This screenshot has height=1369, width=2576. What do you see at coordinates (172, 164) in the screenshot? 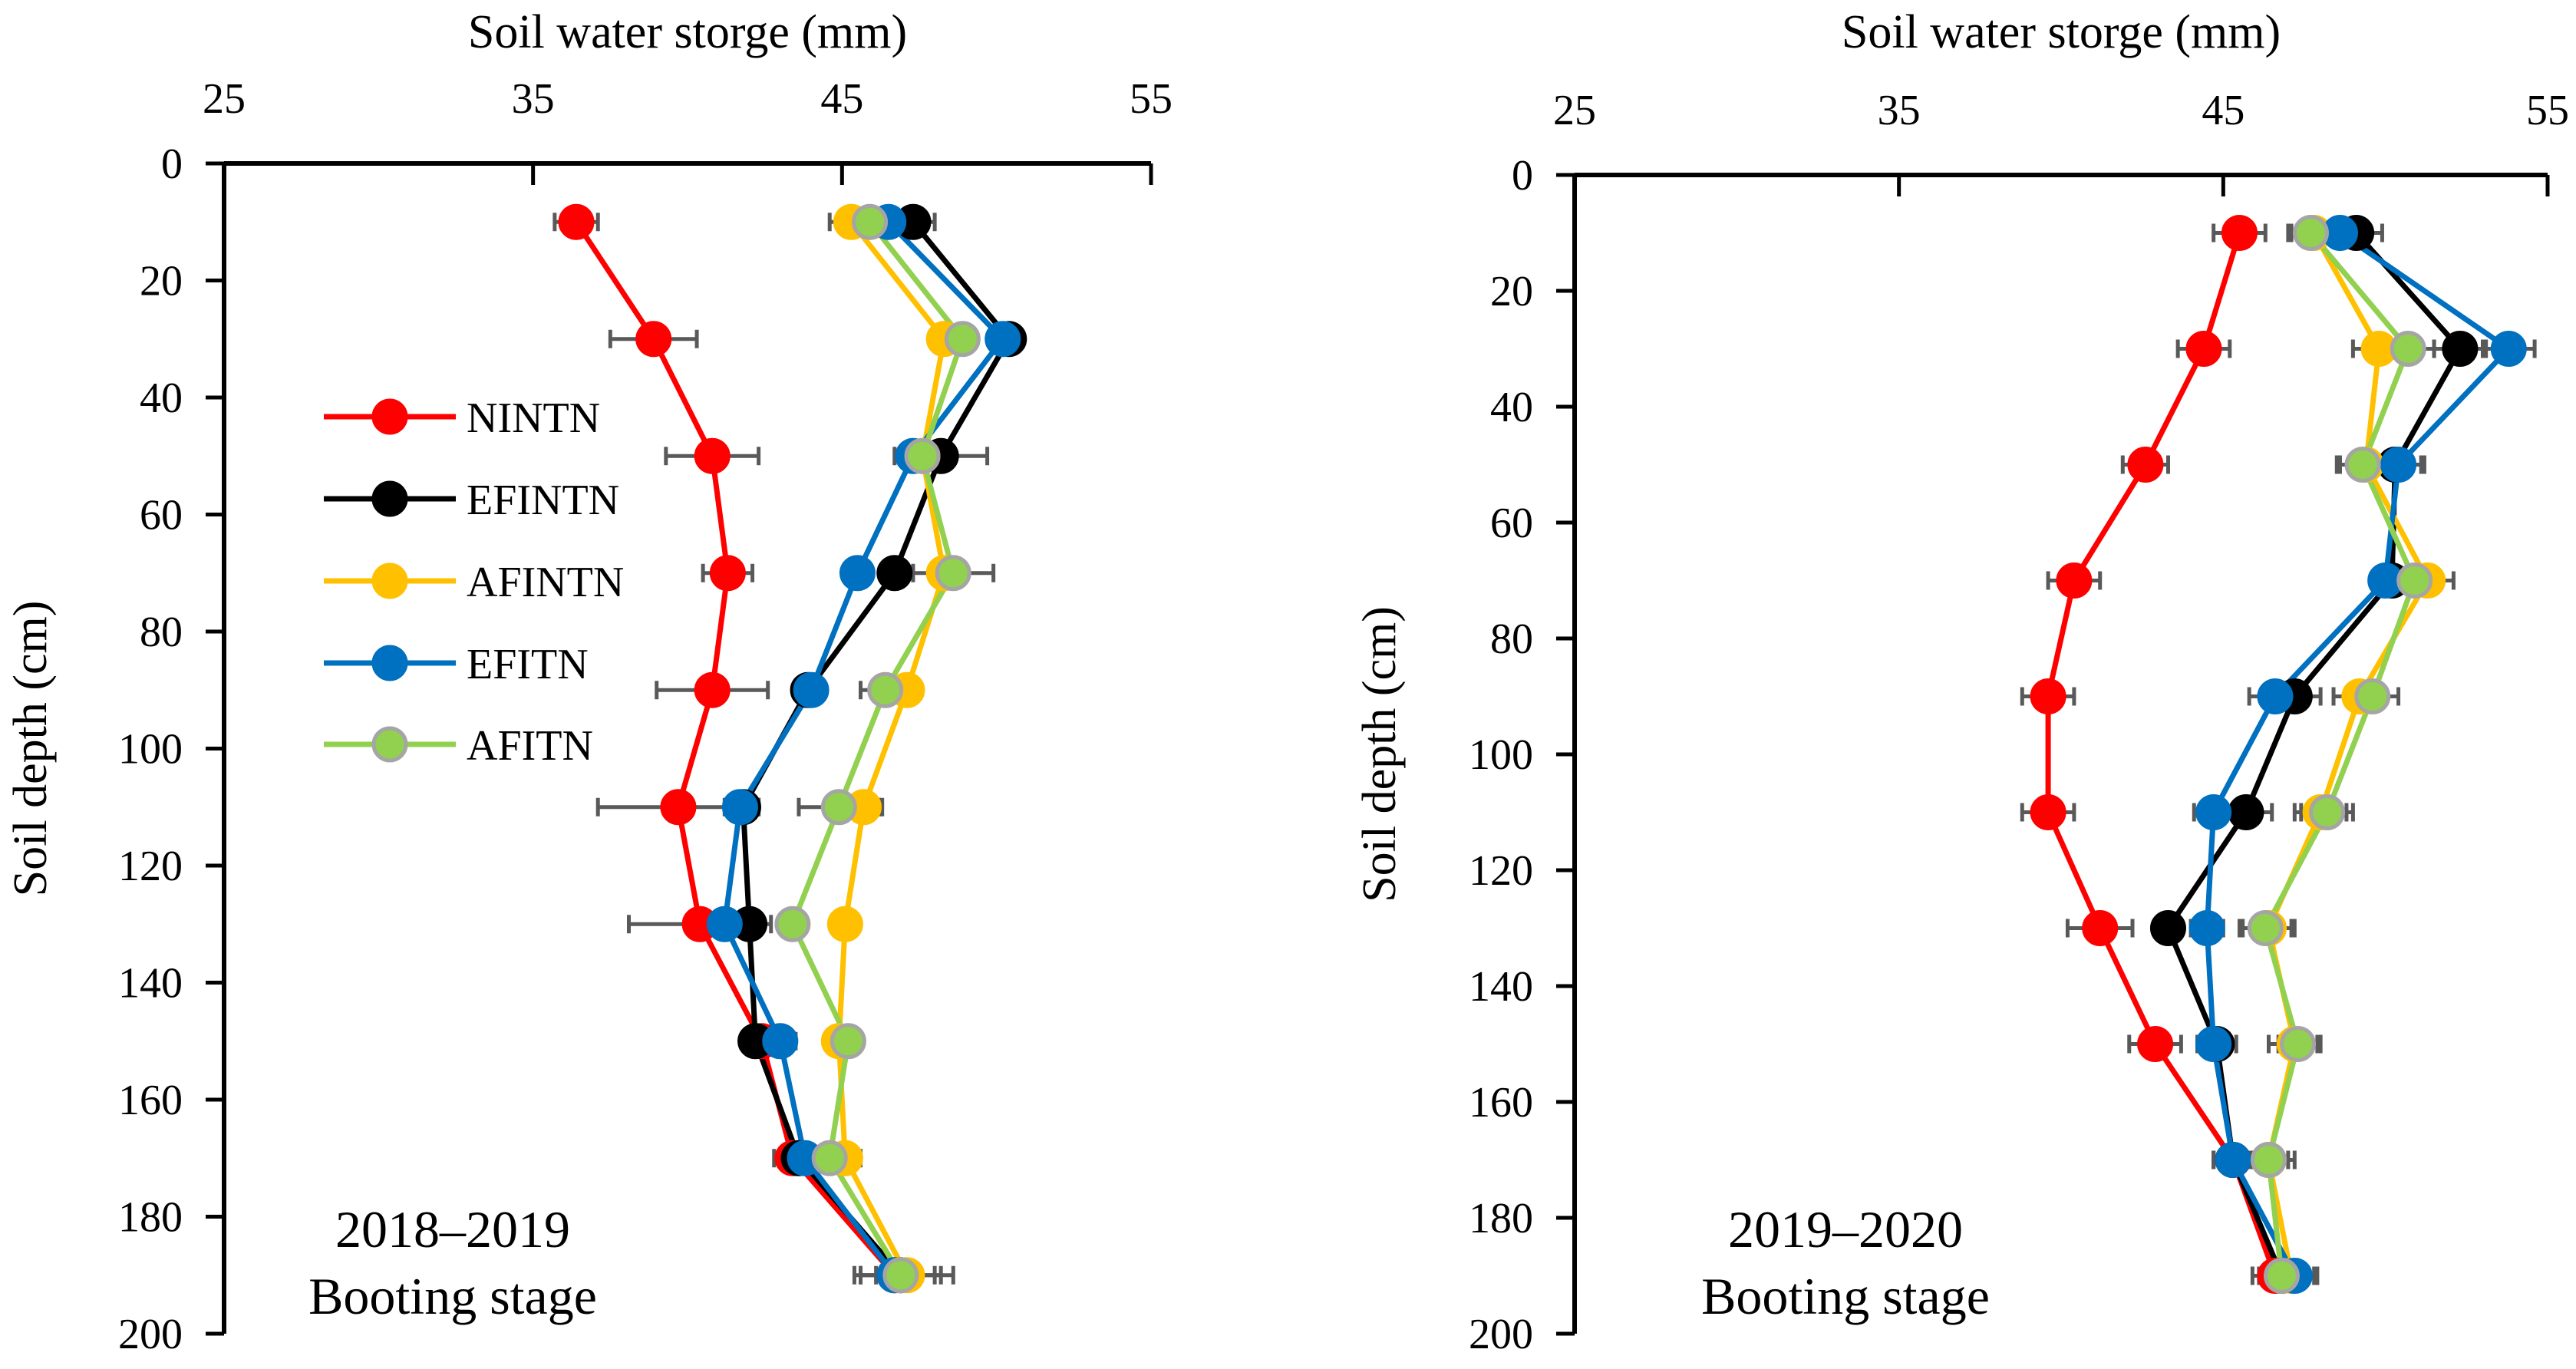
I see `y-tick-label: 0` at bounding box center [172, 164].